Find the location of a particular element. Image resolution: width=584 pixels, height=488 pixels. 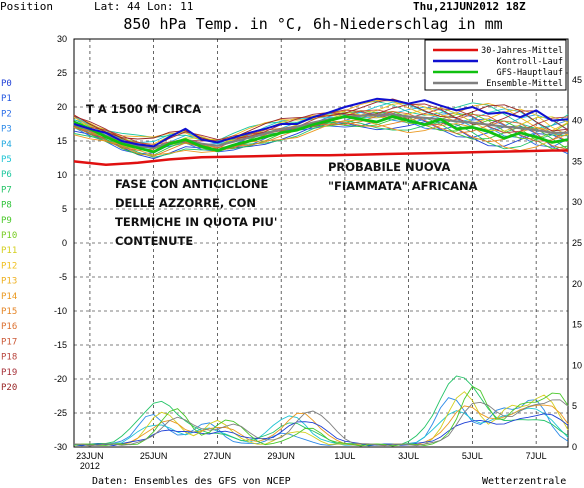

member-label-p6: P6 is located at coordinates (6, 175).